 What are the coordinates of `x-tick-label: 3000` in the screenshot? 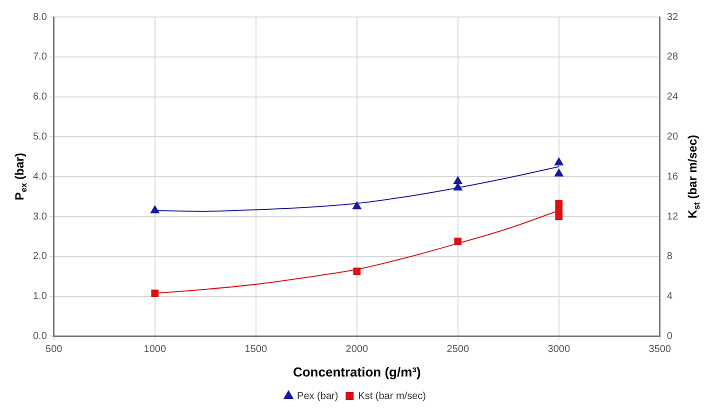 It's located at (559, 349).